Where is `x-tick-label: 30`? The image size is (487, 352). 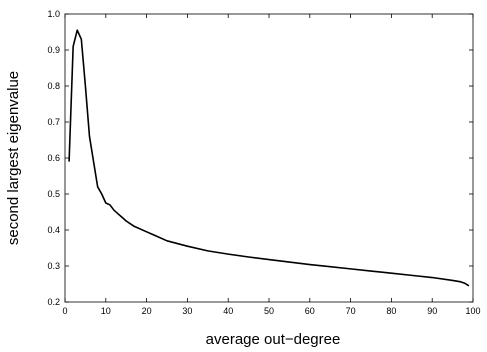
x-tick-label: 30 is located at coordinates (187, 311).